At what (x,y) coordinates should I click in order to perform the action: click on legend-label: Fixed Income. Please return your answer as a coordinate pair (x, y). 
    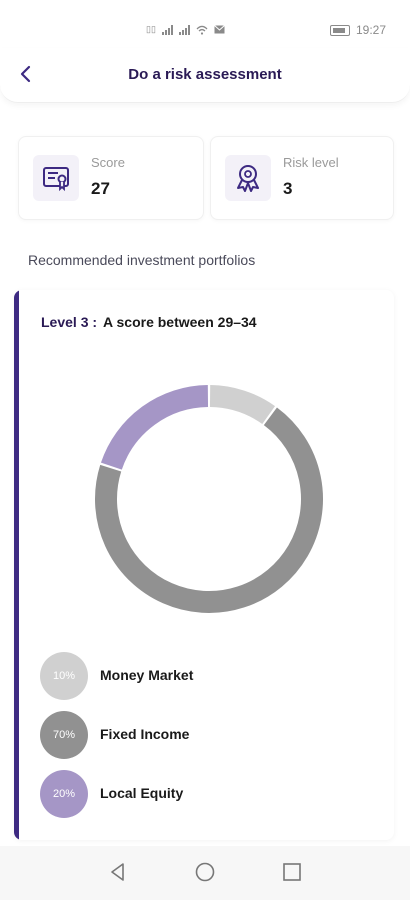
    Looking at the image, I should click on (145, 734).